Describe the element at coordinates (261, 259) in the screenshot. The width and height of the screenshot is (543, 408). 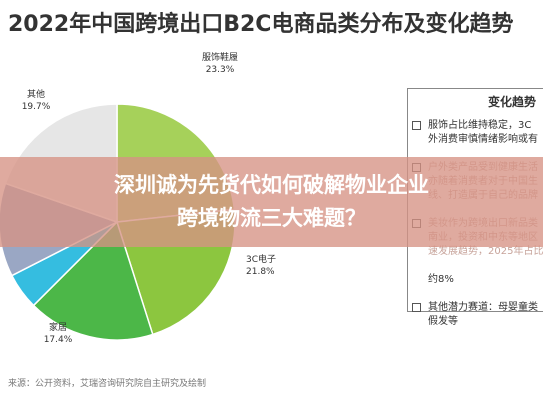
I see `slice-name-label: 3C电子` at that location.